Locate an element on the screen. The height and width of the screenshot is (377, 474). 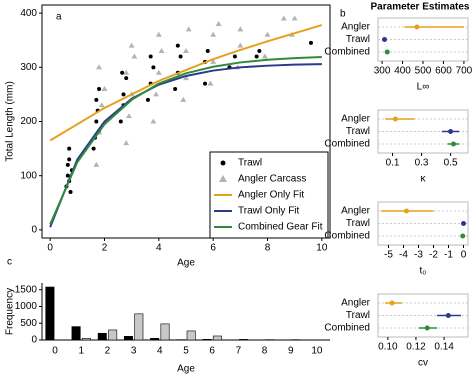
x-tick-label: 0.10 is located at coordinates (388, 347).